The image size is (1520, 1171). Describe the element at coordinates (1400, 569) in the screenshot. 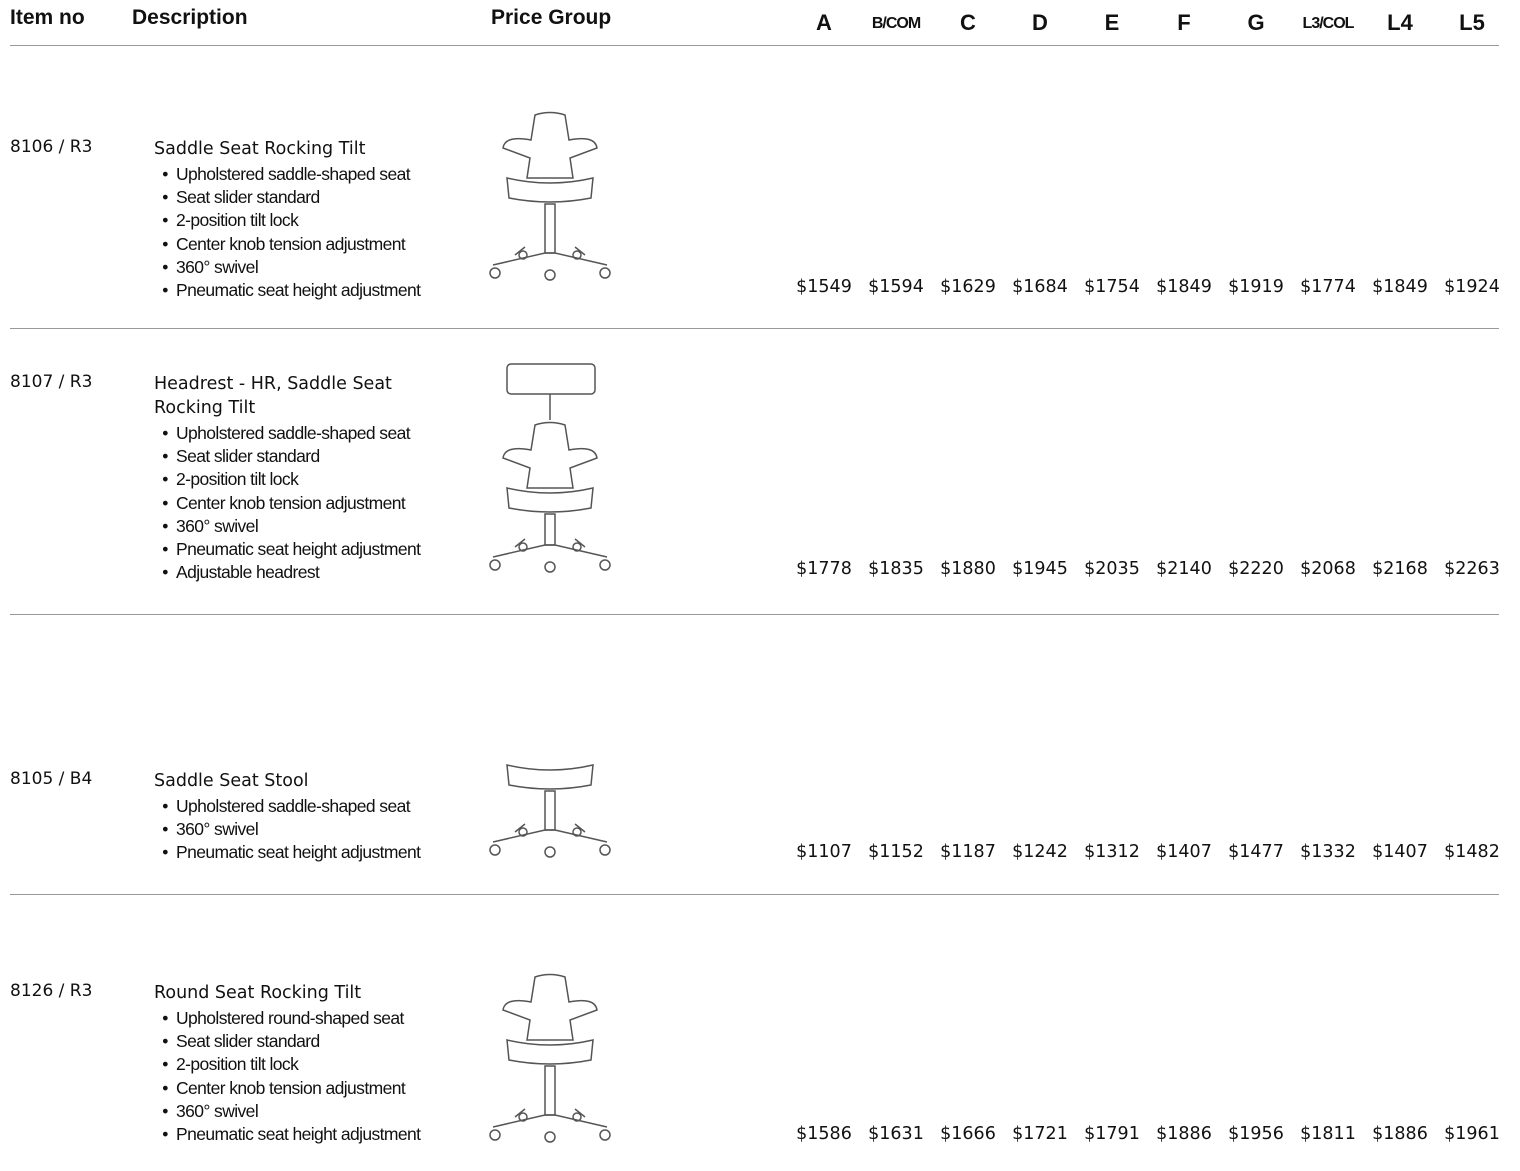

I see `price: $2168` at that location.